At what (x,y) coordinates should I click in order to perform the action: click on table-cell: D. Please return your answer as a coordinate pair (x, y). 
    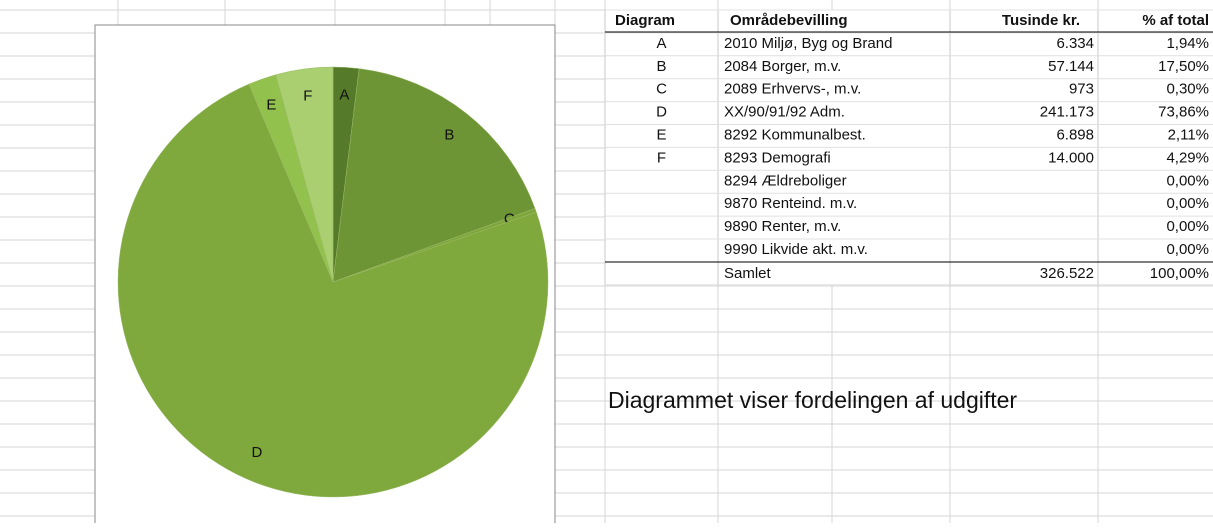
    Looking at the image, I should click on (661, 112).